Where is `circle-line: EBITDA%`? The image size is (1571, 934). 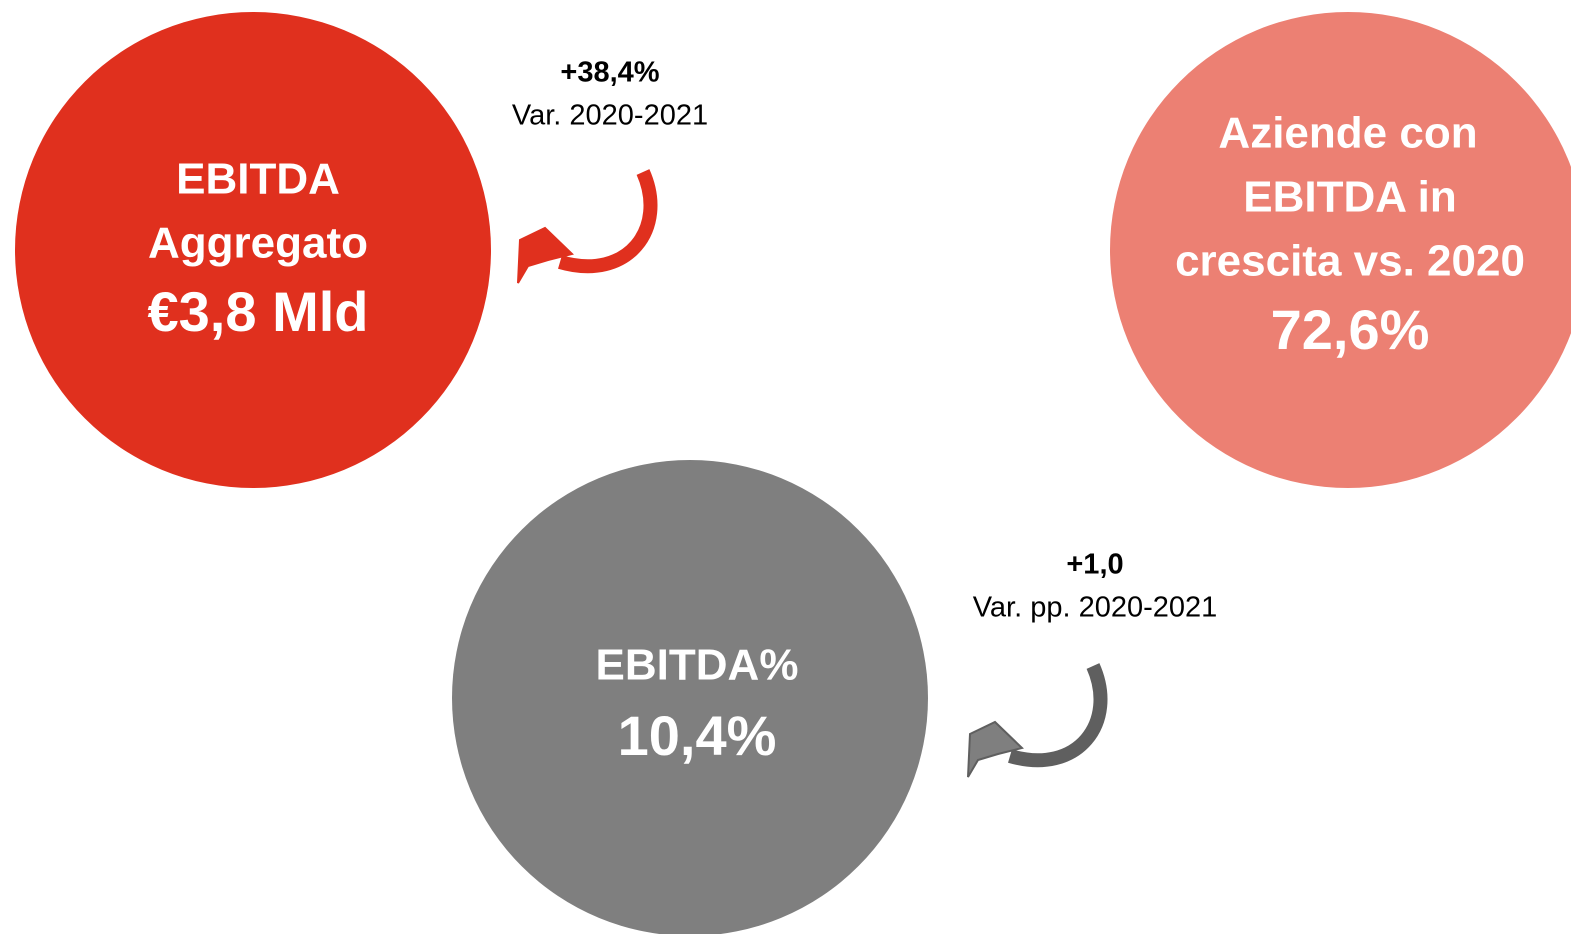 circle-line: EBITDA% is located at coordinates (697, 665).